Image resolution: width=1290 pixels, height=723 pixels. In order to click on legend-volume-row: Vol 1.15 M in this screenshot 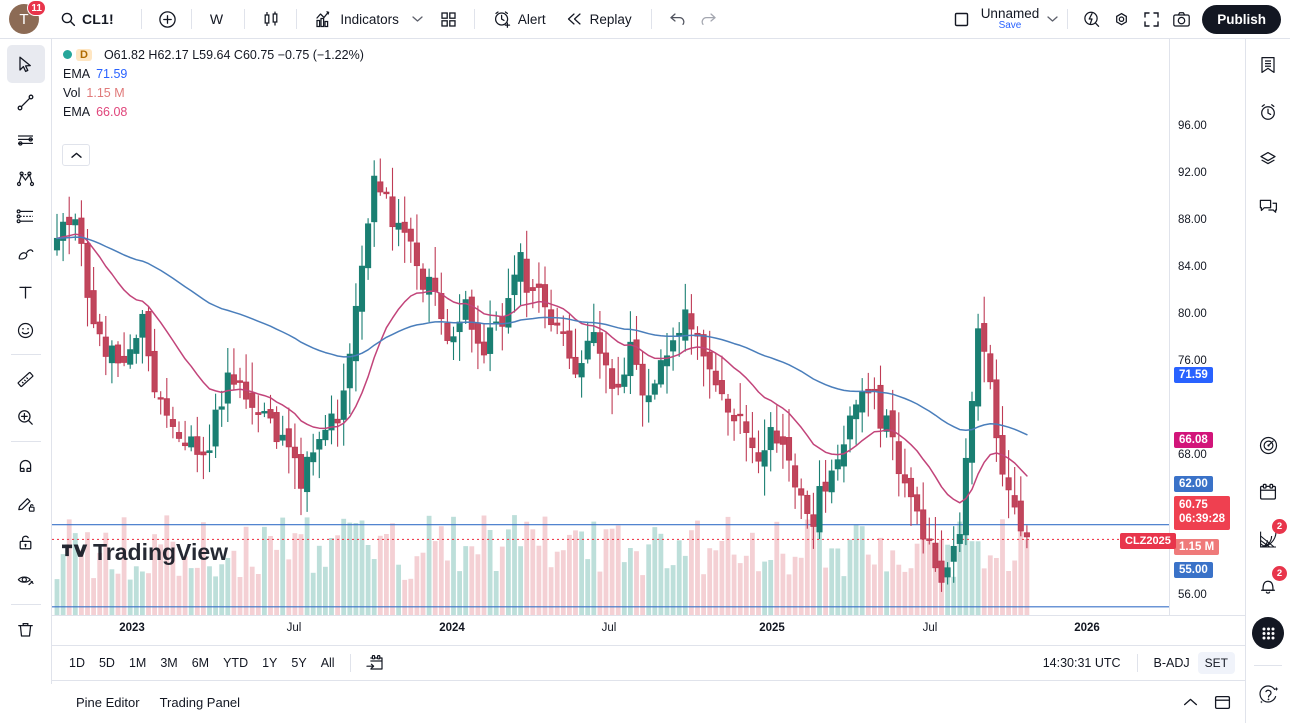, I will do `click(213, 92)`.